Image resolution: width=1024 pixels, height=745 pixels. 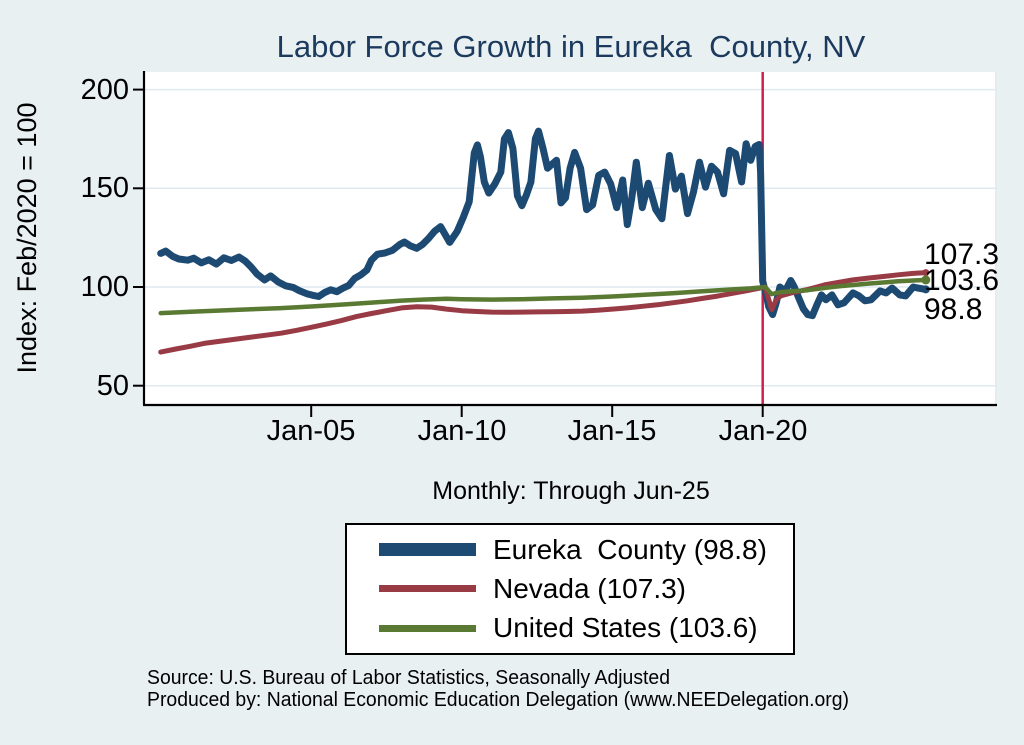 What do you see at coordinates (962, 280) in the screenshot?
I see `end-value-united-states: 103.6` at bounding box center [962, 280].